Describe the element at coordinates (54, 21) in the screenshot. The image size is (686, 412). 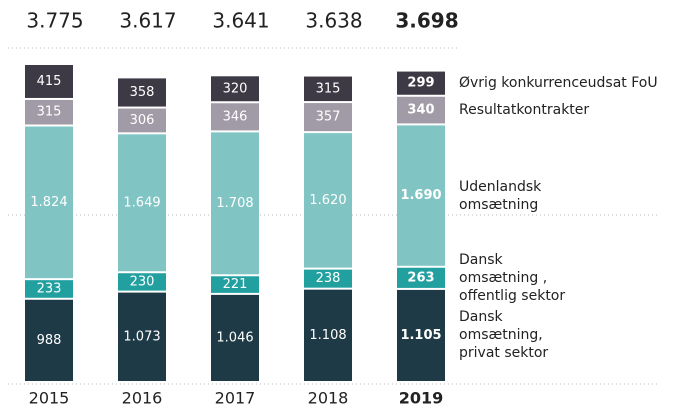
I see `total-label: 3.775` at that location.